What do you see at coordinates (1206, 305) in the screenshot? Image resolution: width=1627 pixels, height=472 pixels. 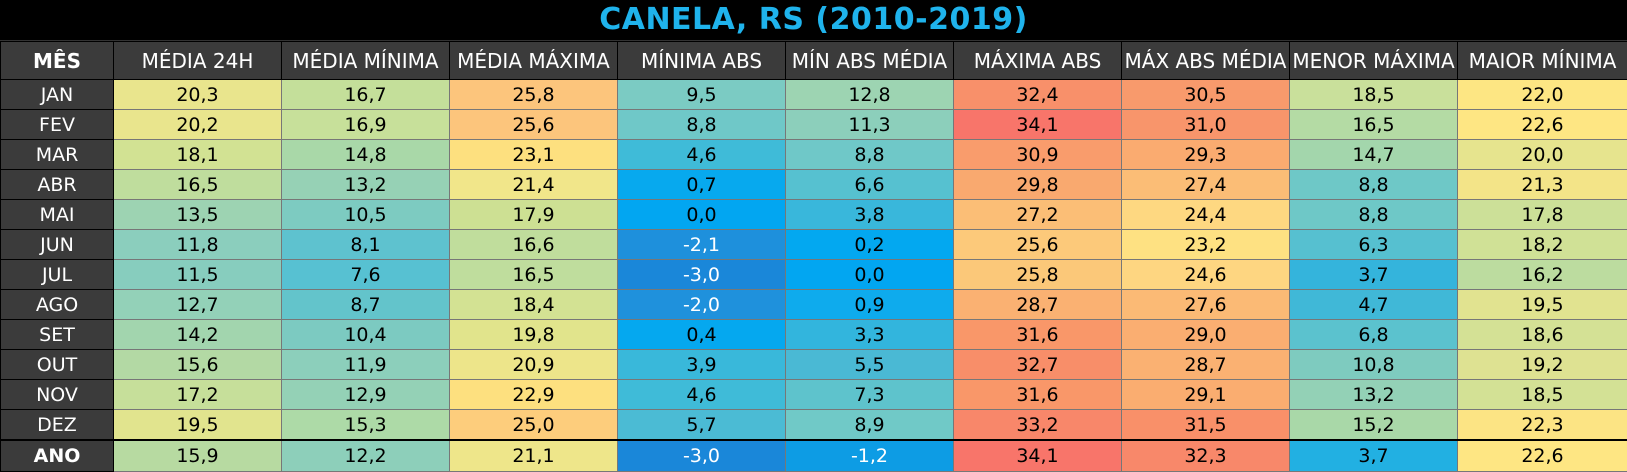 I see `value-cell: 27,6` at bounding box center [1206, 305].